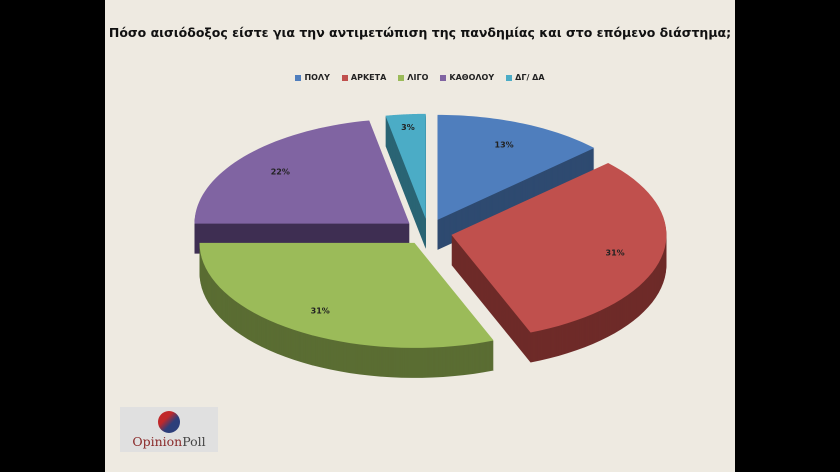  I want to click on legend-item: ΔΓ/ ΔΑ, so click(525, 77).